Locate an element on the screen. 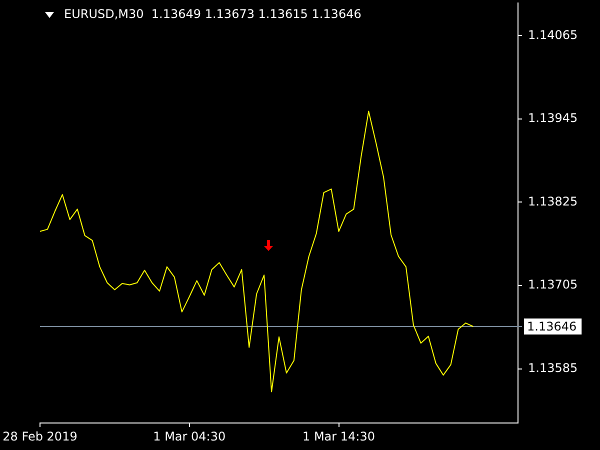  y-tick-label: 1.13825 is located at coordinates (553, 201).